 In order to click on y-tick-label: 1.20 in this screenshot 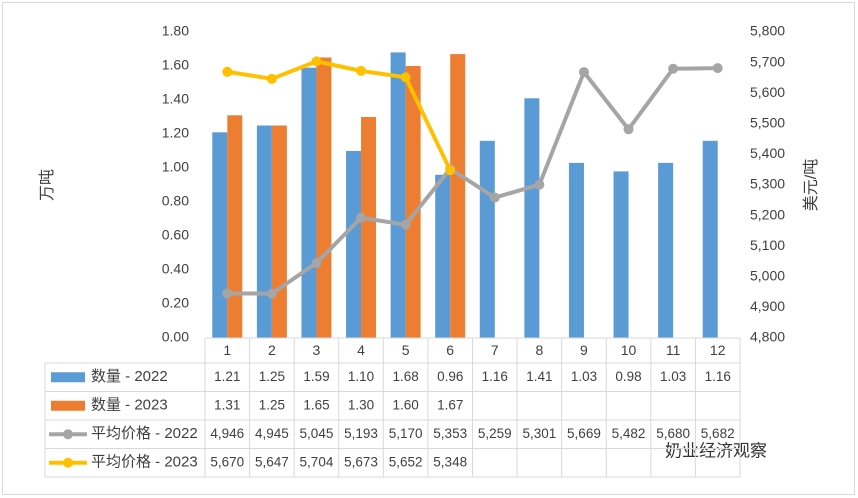, I will do `click(175, 133)`.